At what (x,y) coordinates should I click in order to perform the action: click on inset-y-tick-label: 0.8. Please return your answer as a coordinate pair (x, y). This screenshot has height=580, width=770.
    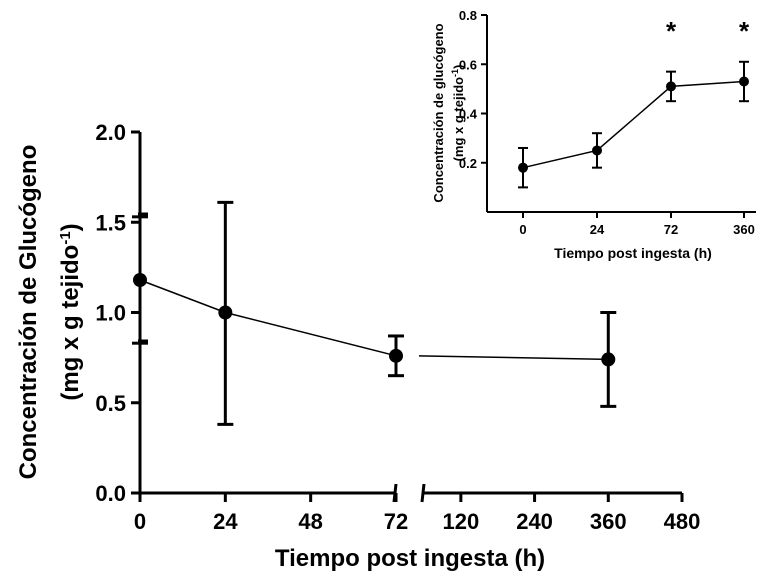
    Looking at the image, I should click on (468, 15).